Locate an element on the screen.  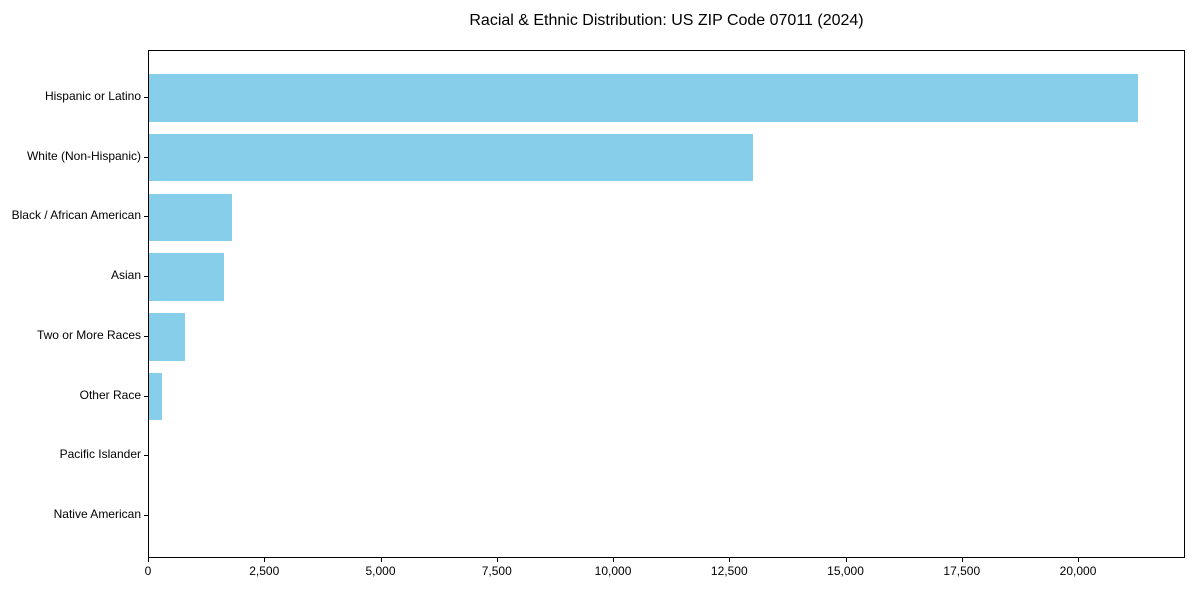
x-tick-label: 10,000 is located at coordinates (613, 571).